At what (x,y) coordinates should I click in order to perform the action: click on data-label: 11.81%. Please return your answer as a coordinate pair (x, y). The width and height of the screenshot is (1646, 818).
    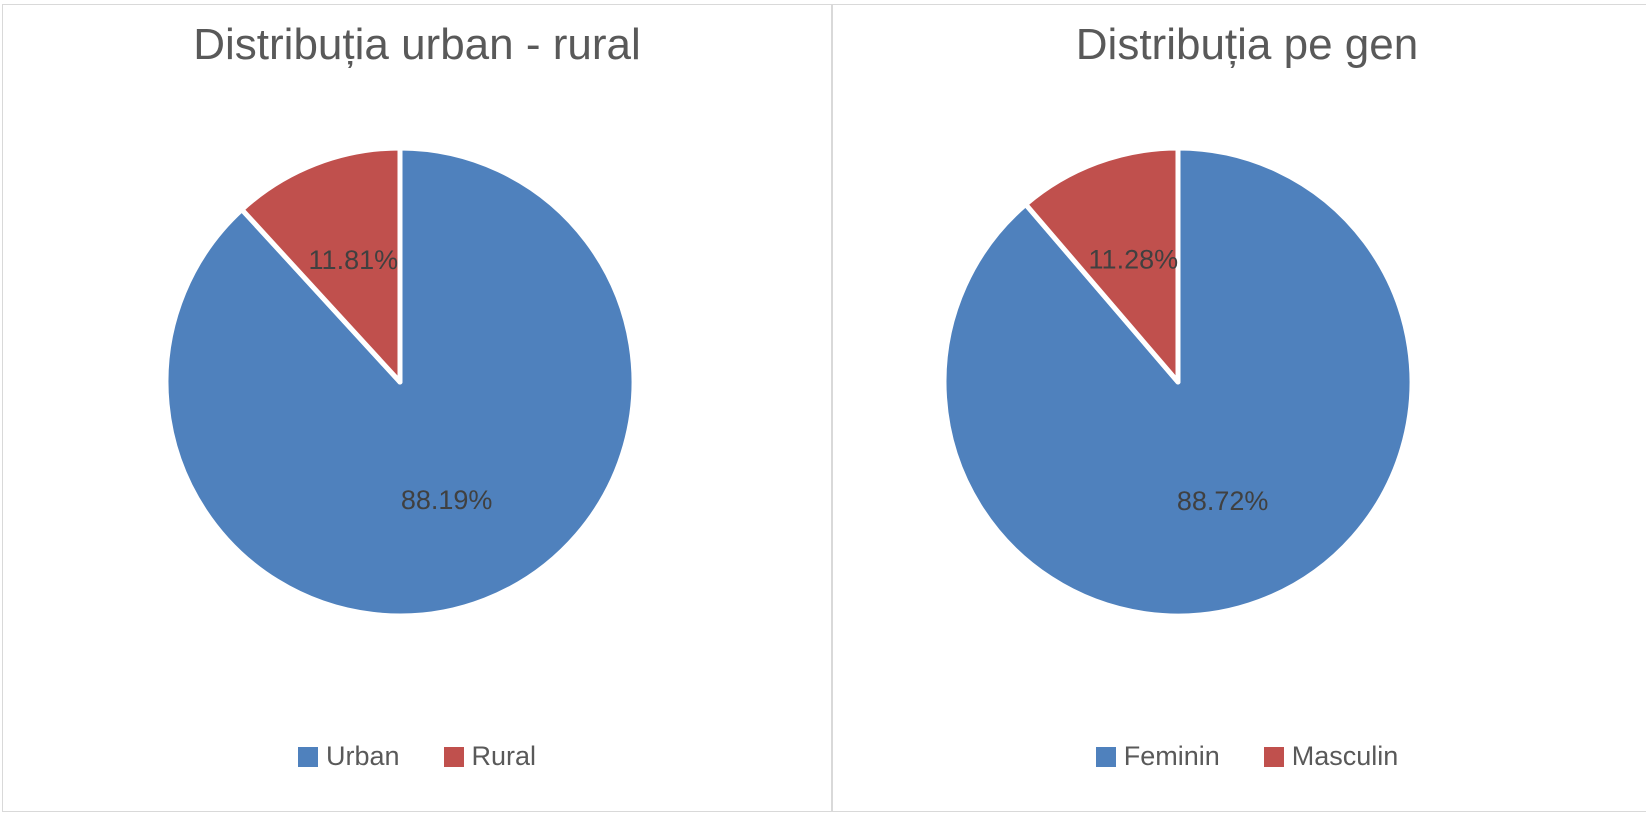
    Looking at the image, I should click on (354, 260).